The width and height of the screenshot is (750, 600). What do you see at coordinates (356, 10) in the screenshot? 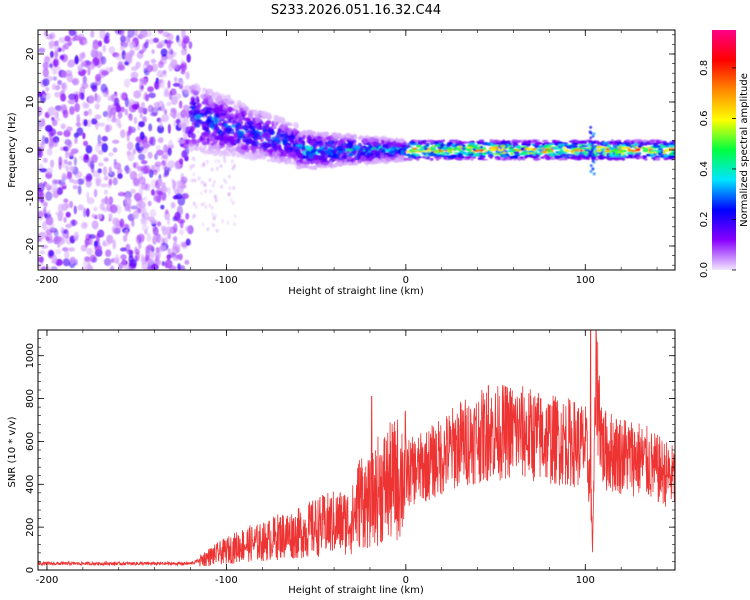
I see `figure-title: S233.2026.051.16.32.C44` at bounding box center [356, 10].